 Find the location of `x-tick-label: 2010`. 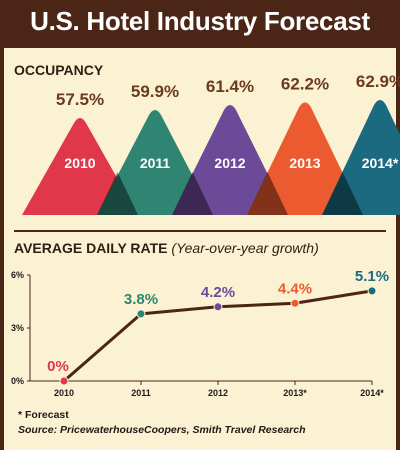

x-tick-label: 2010 is located at coordinates (64, 393).